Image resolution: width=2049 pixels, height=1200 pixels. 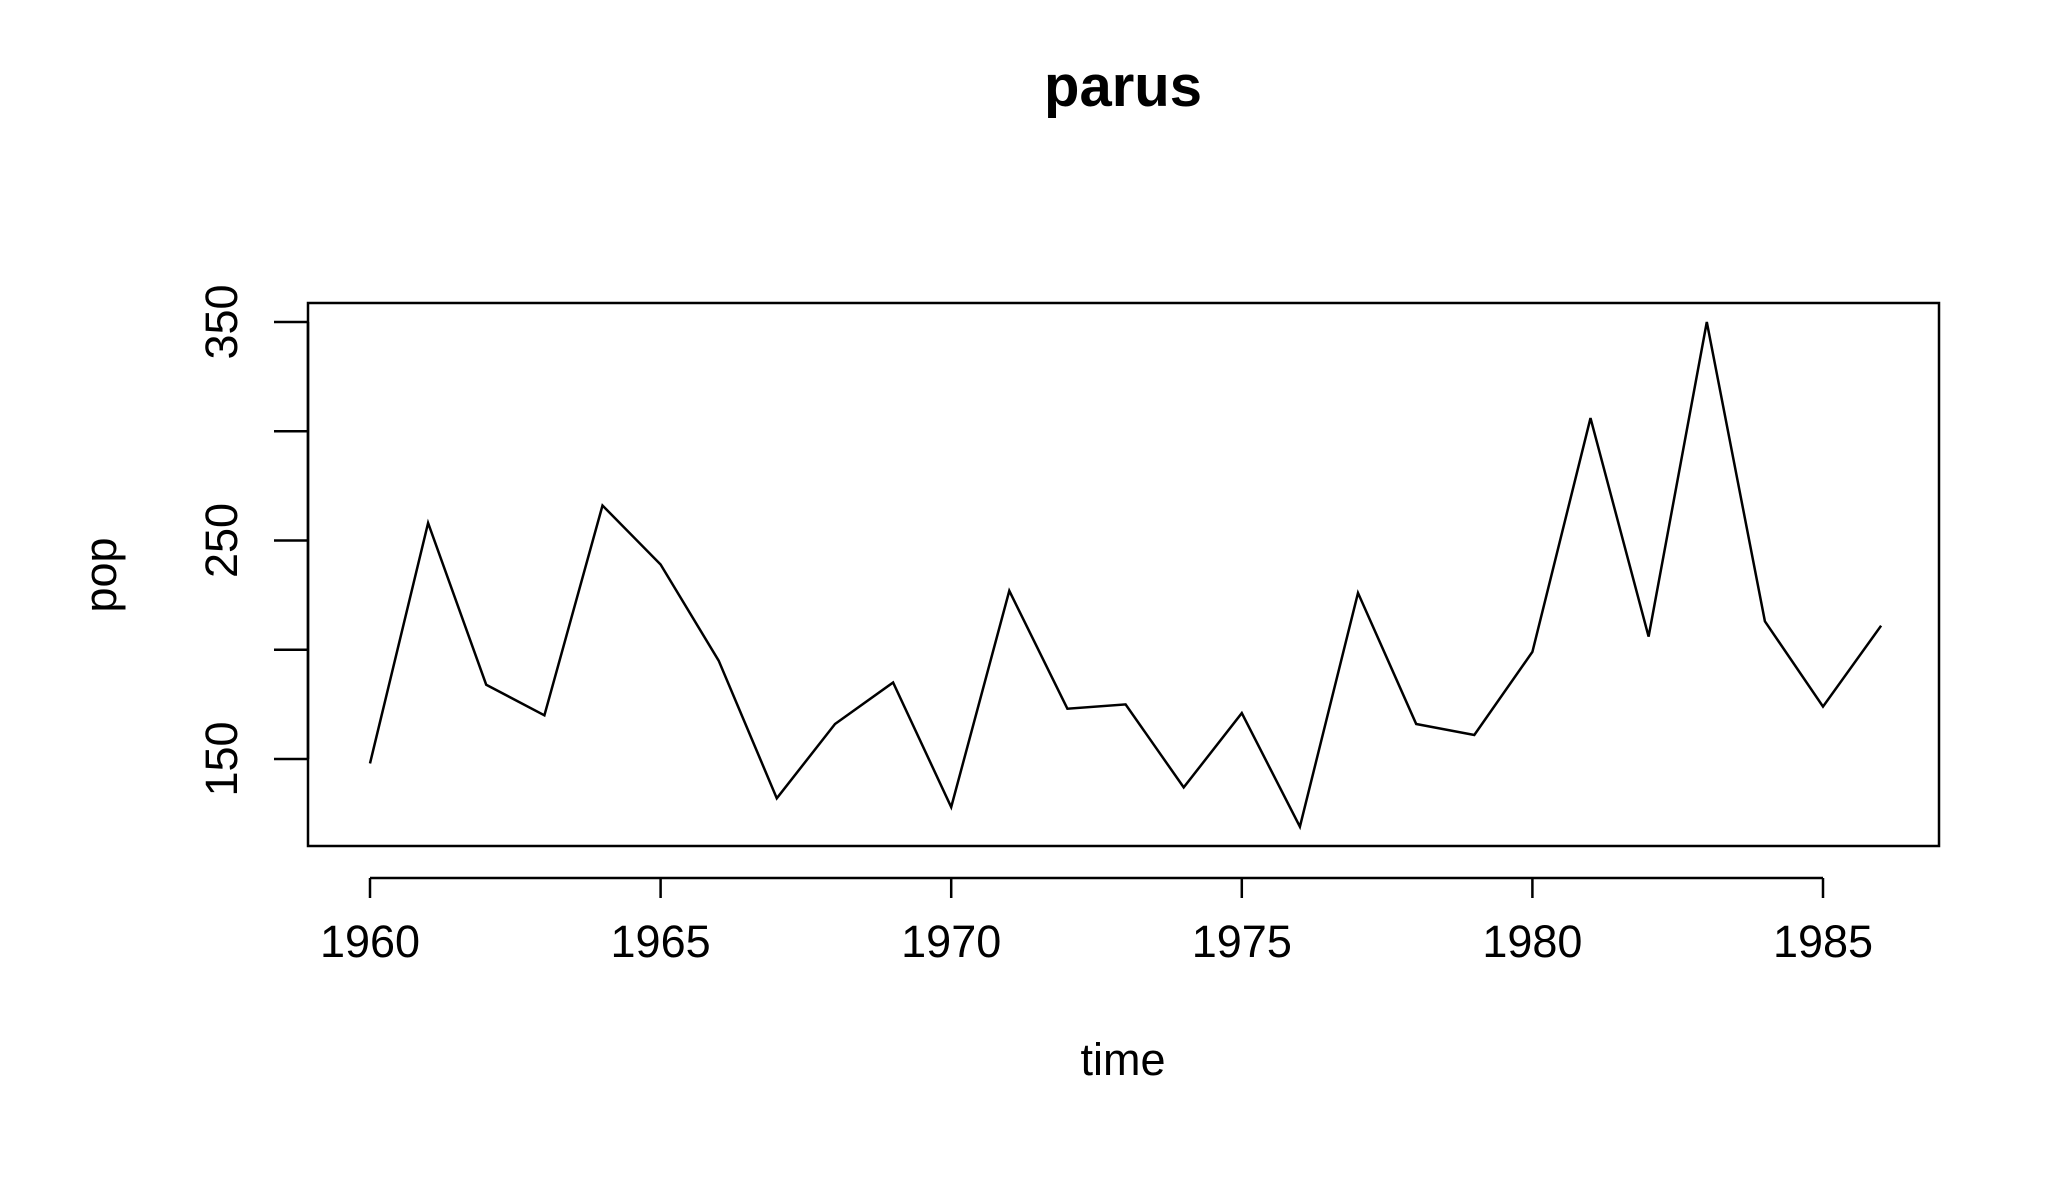 What do you see at coordinates (253, 540) in the screenshot?
I see `y-axis: 150 250 350` at bounding box center [253, 540].